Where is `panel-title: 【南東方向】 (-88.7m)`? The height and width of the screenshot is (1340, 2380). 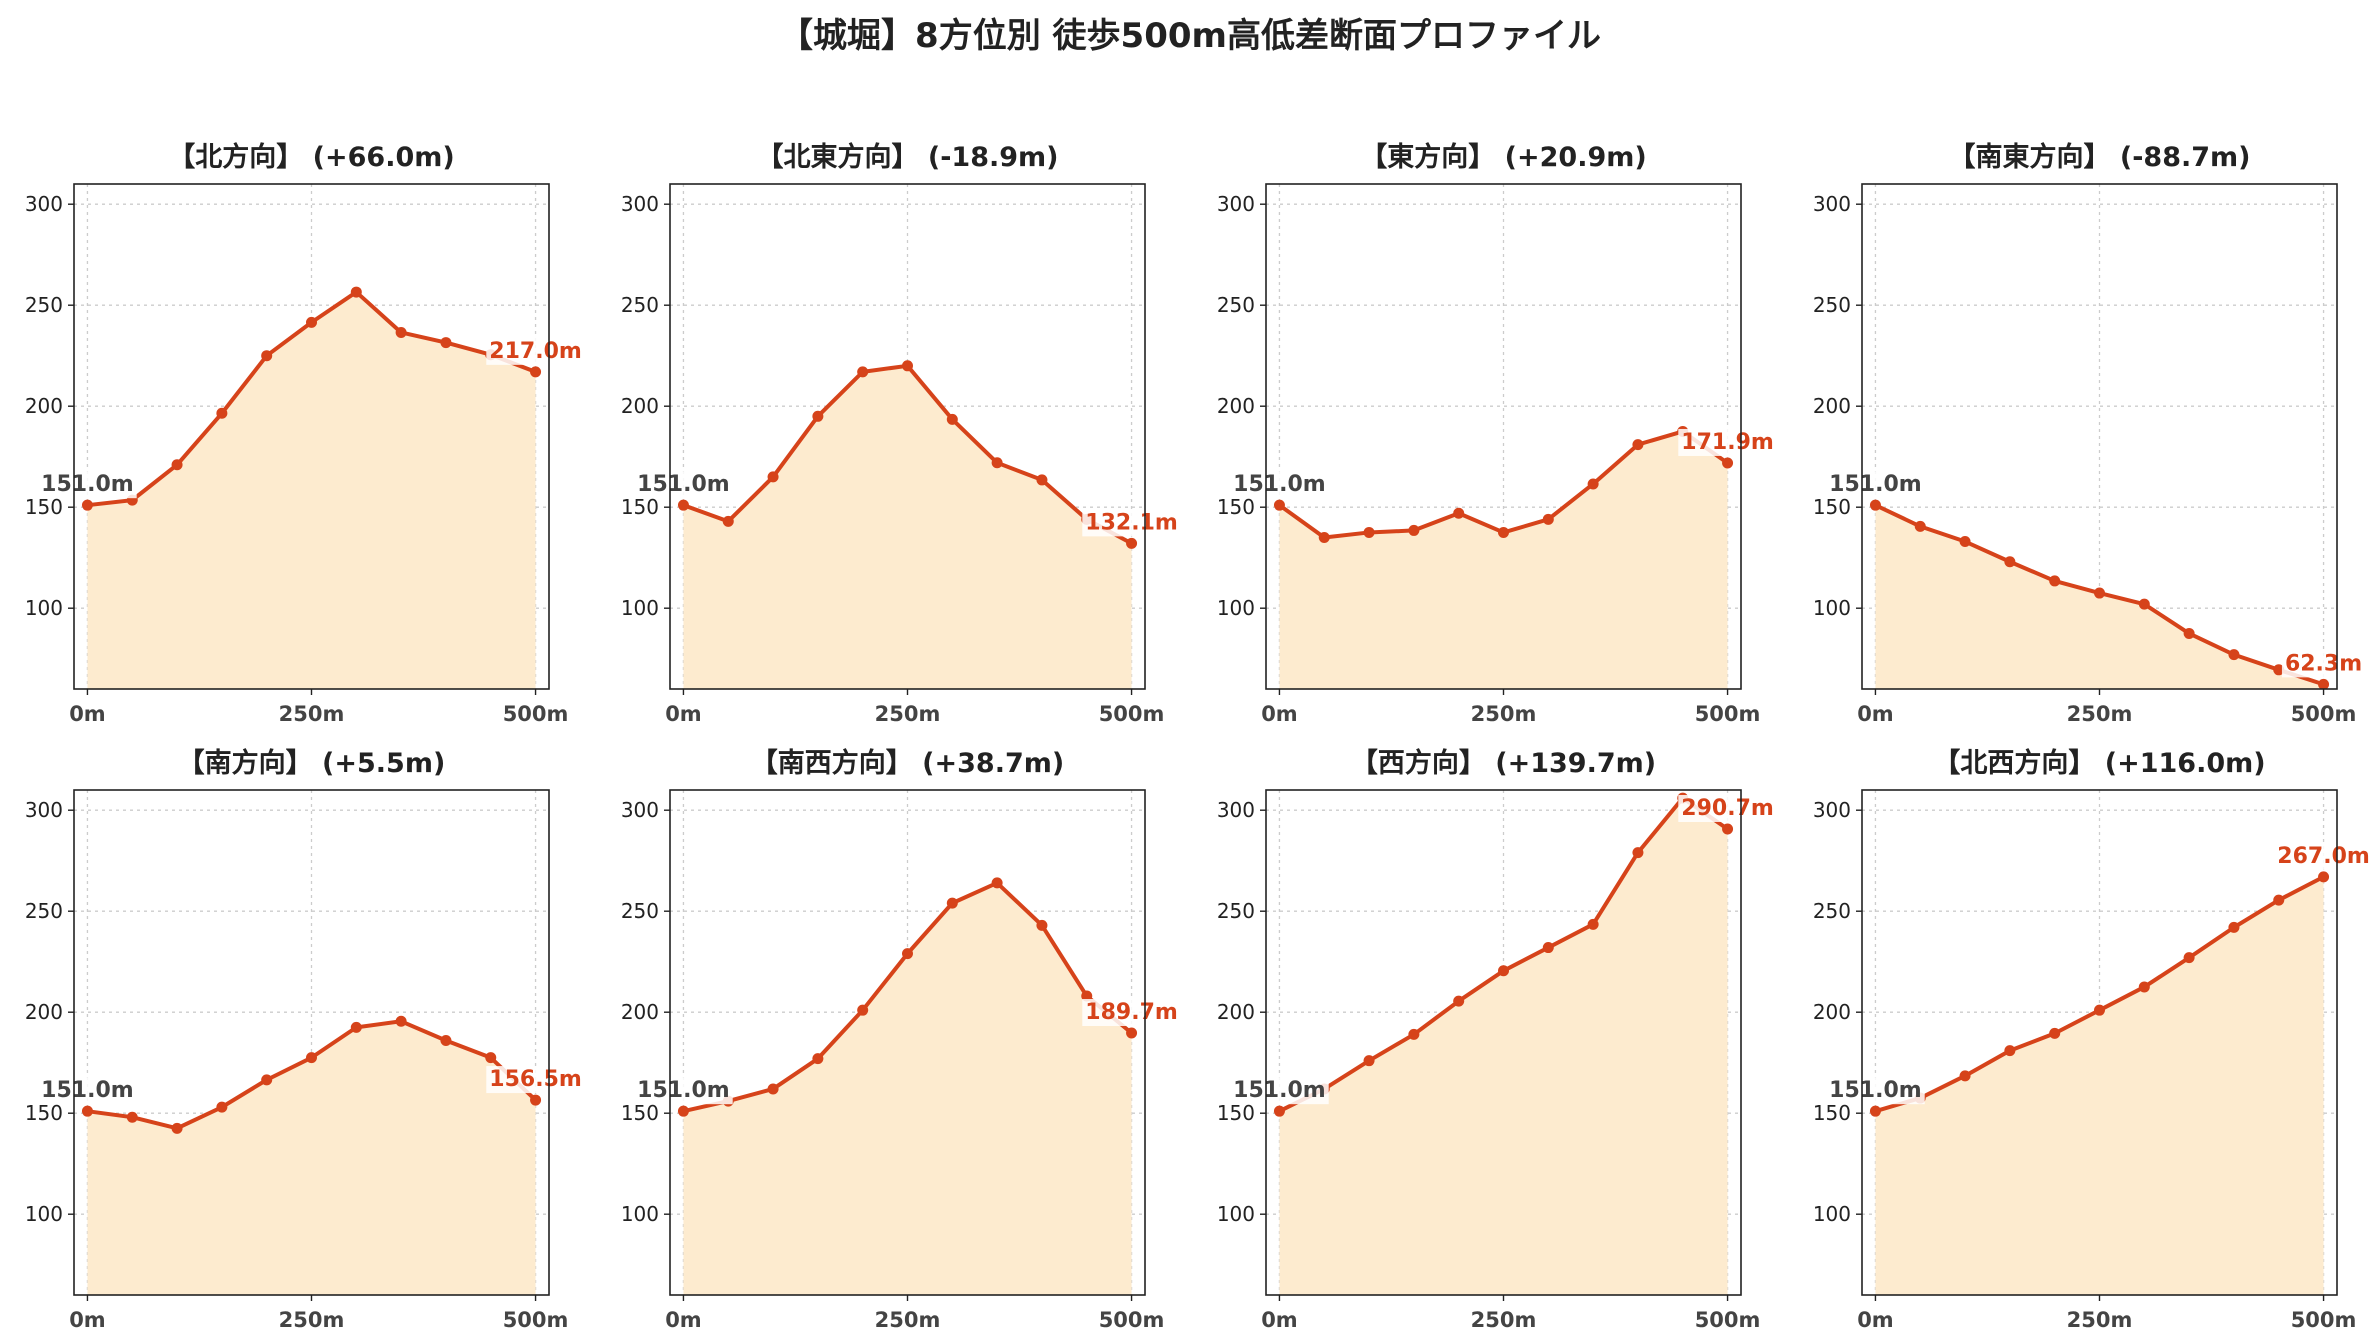
panel-title: 【南東方向】 (-88.7m) is located at coordinates (2099, 157).